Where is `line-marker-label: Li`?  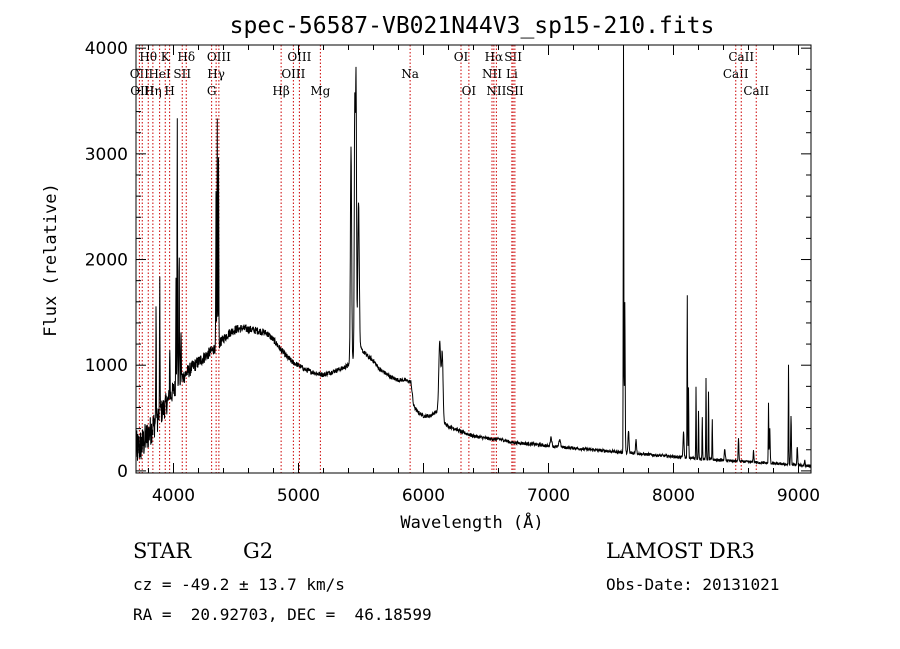
line-marker-label: Li is located at coordinates (512, 74).